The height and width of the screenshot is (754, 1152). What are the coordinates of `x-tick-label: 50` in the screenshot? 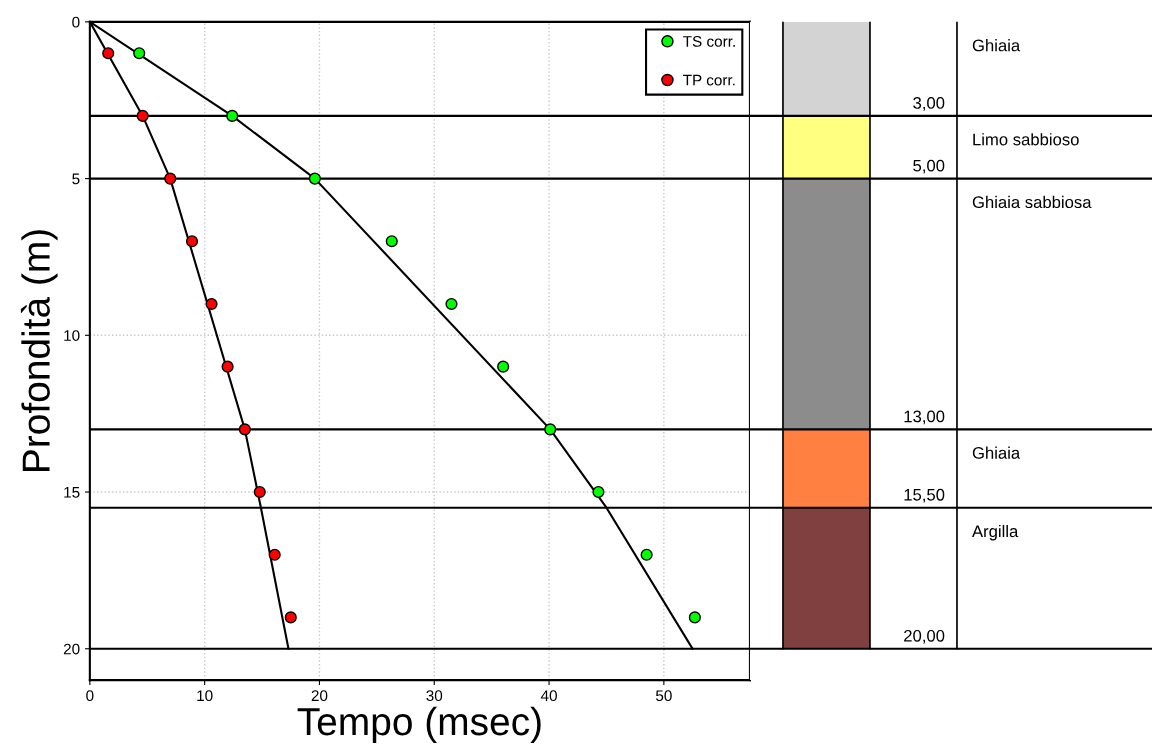 It's located at (663, 696).